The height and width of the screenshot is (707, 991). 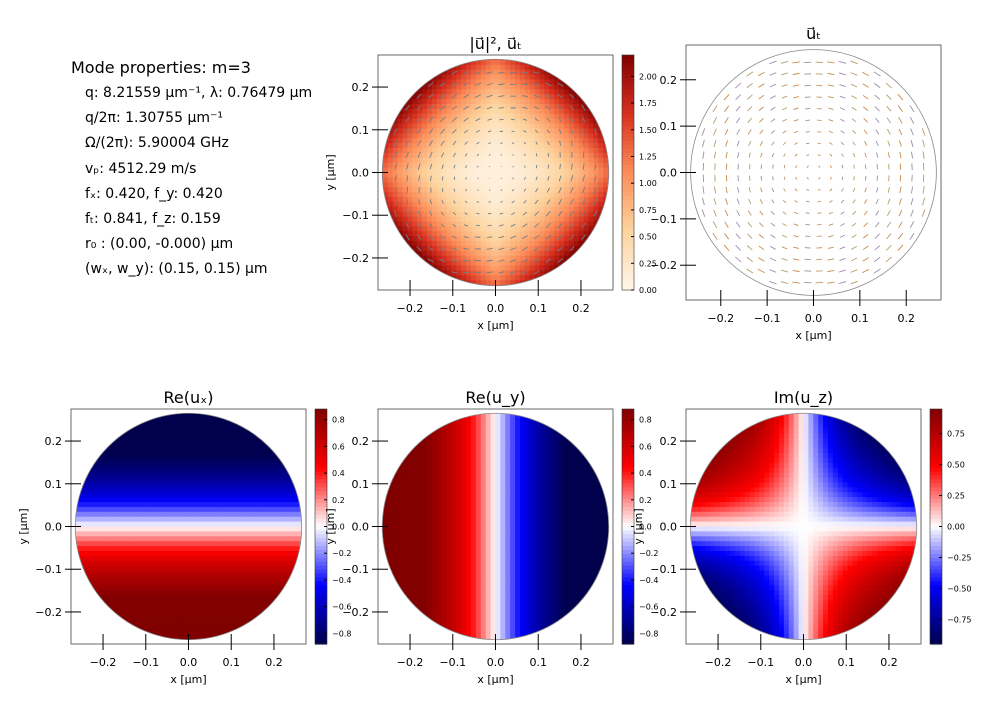 I want to click on x-axis-label: x [μm], so click(x=495, y=325).